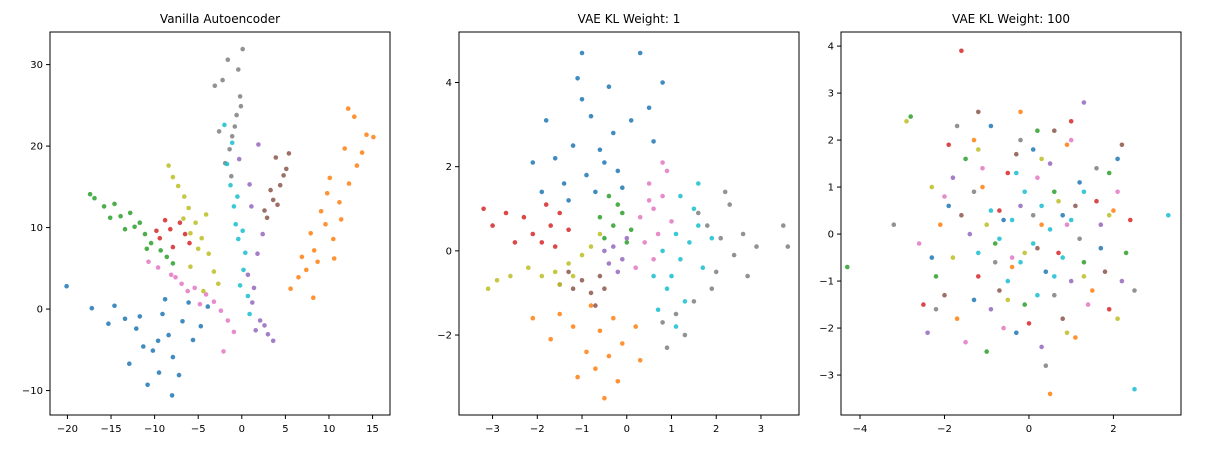 This screenshot has width=1221, height=451. Describe the element at coordinates (285, 429) in the screenshot. I see `x-tick-label: 5` at that location.